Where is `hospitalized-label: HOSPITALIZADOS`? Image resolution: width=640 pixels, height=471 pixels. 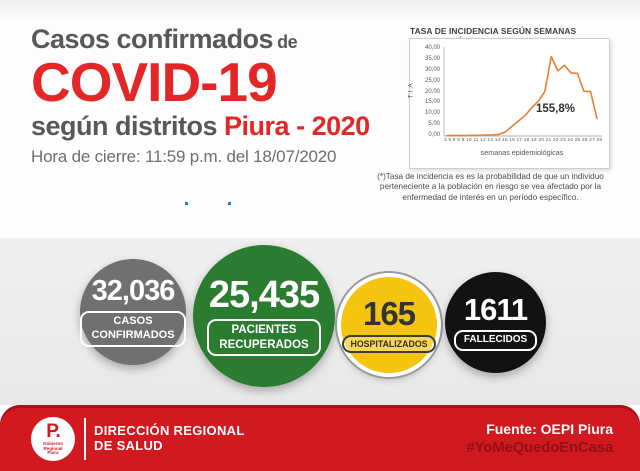 hospitalized-label: HOSPITALIZADOS is located at coordinates (389, 344).